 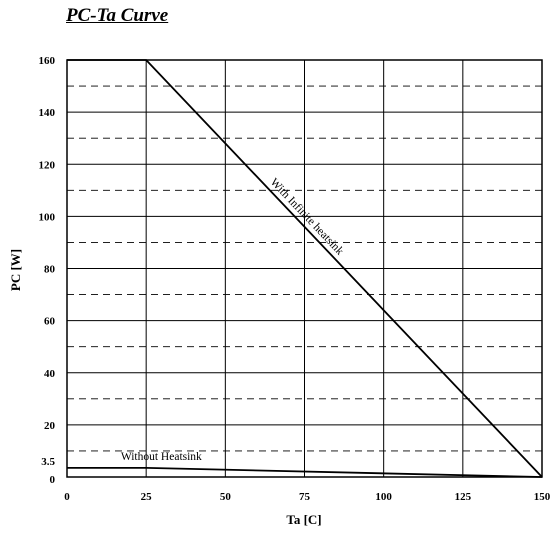 What do you see at coordinates (50, 374) in the screenshot?
I see `y-tick-label: 40` at bounding box center [50, 374].